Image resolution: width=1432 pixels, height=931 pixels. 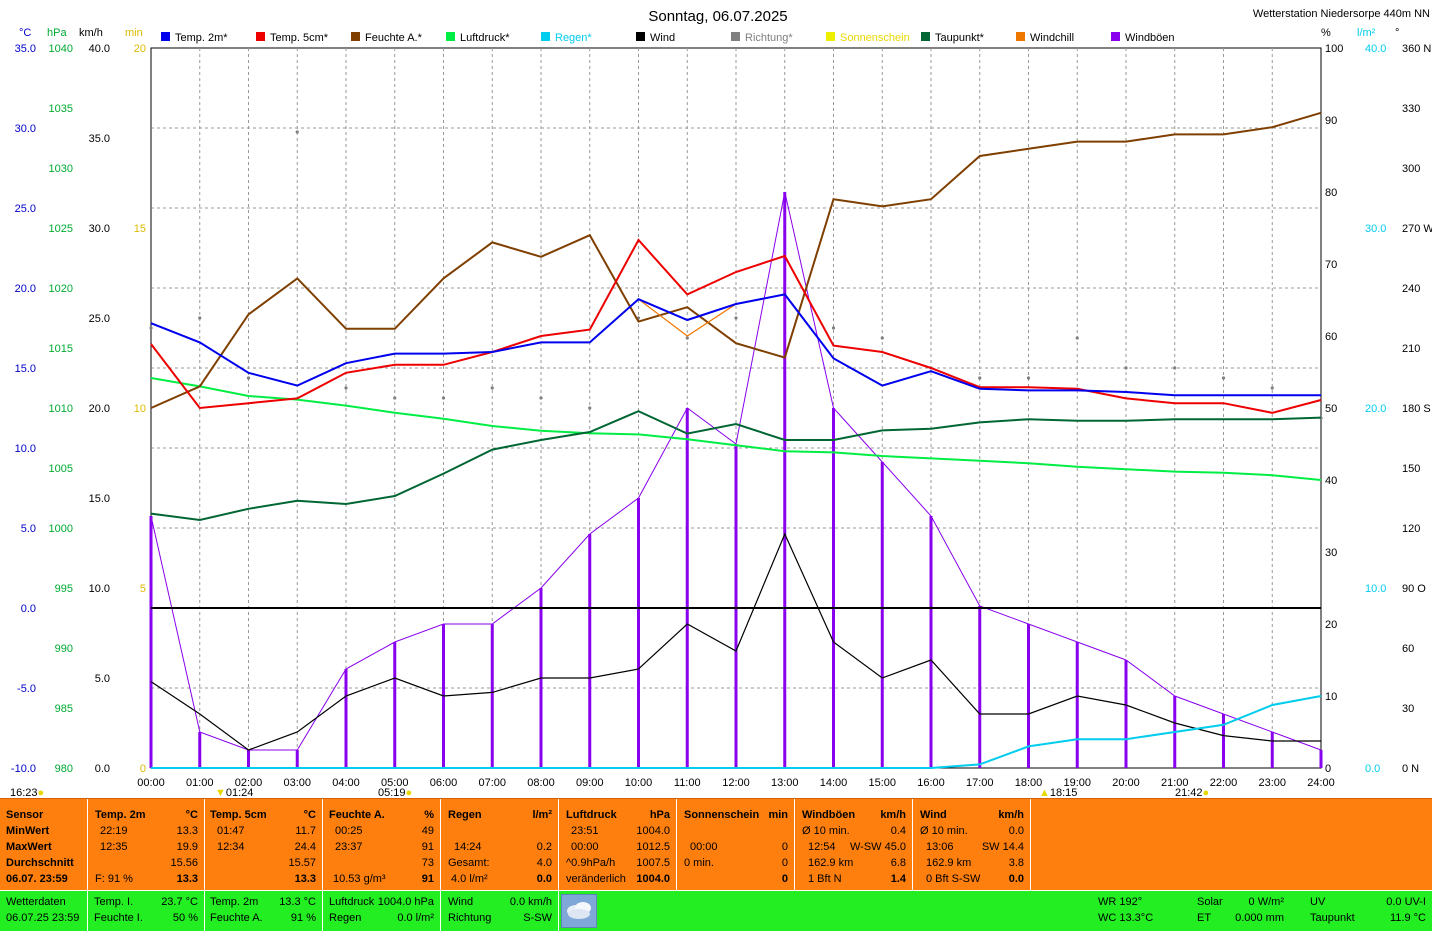 I want to click on temp-tick-label: 15.0, so click(x=25, y=369).